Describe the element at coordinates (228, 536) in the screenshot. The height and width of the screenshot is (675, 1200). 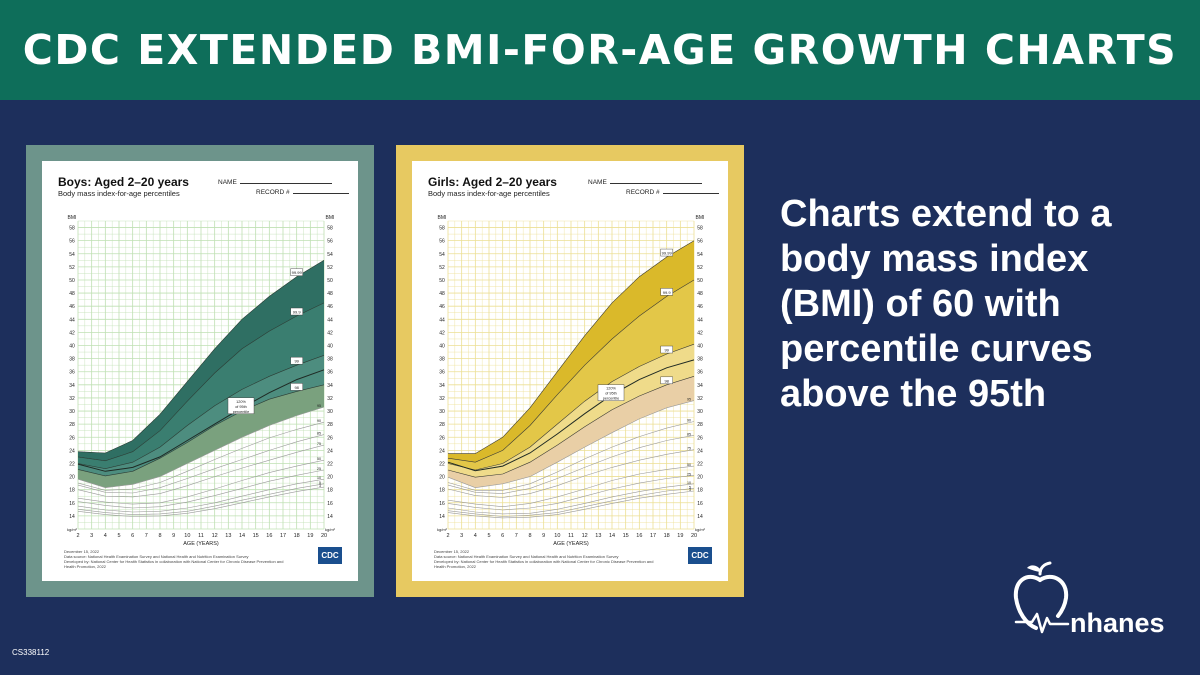
I see `x-tick-label: 13` at that location.